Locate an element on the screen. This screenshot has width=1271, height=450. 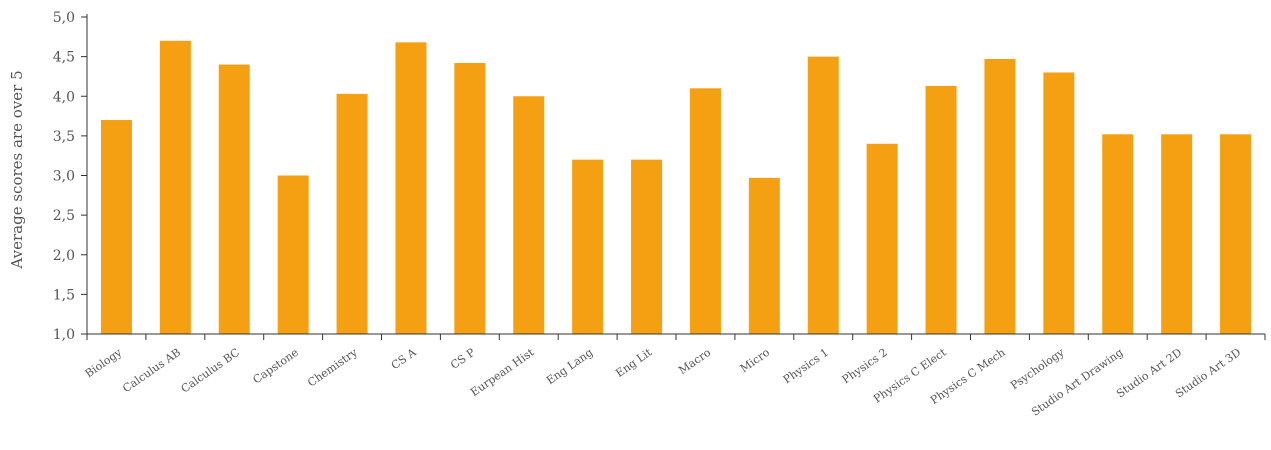
x-tick-label: Micro is located at coordinates (755, 361).